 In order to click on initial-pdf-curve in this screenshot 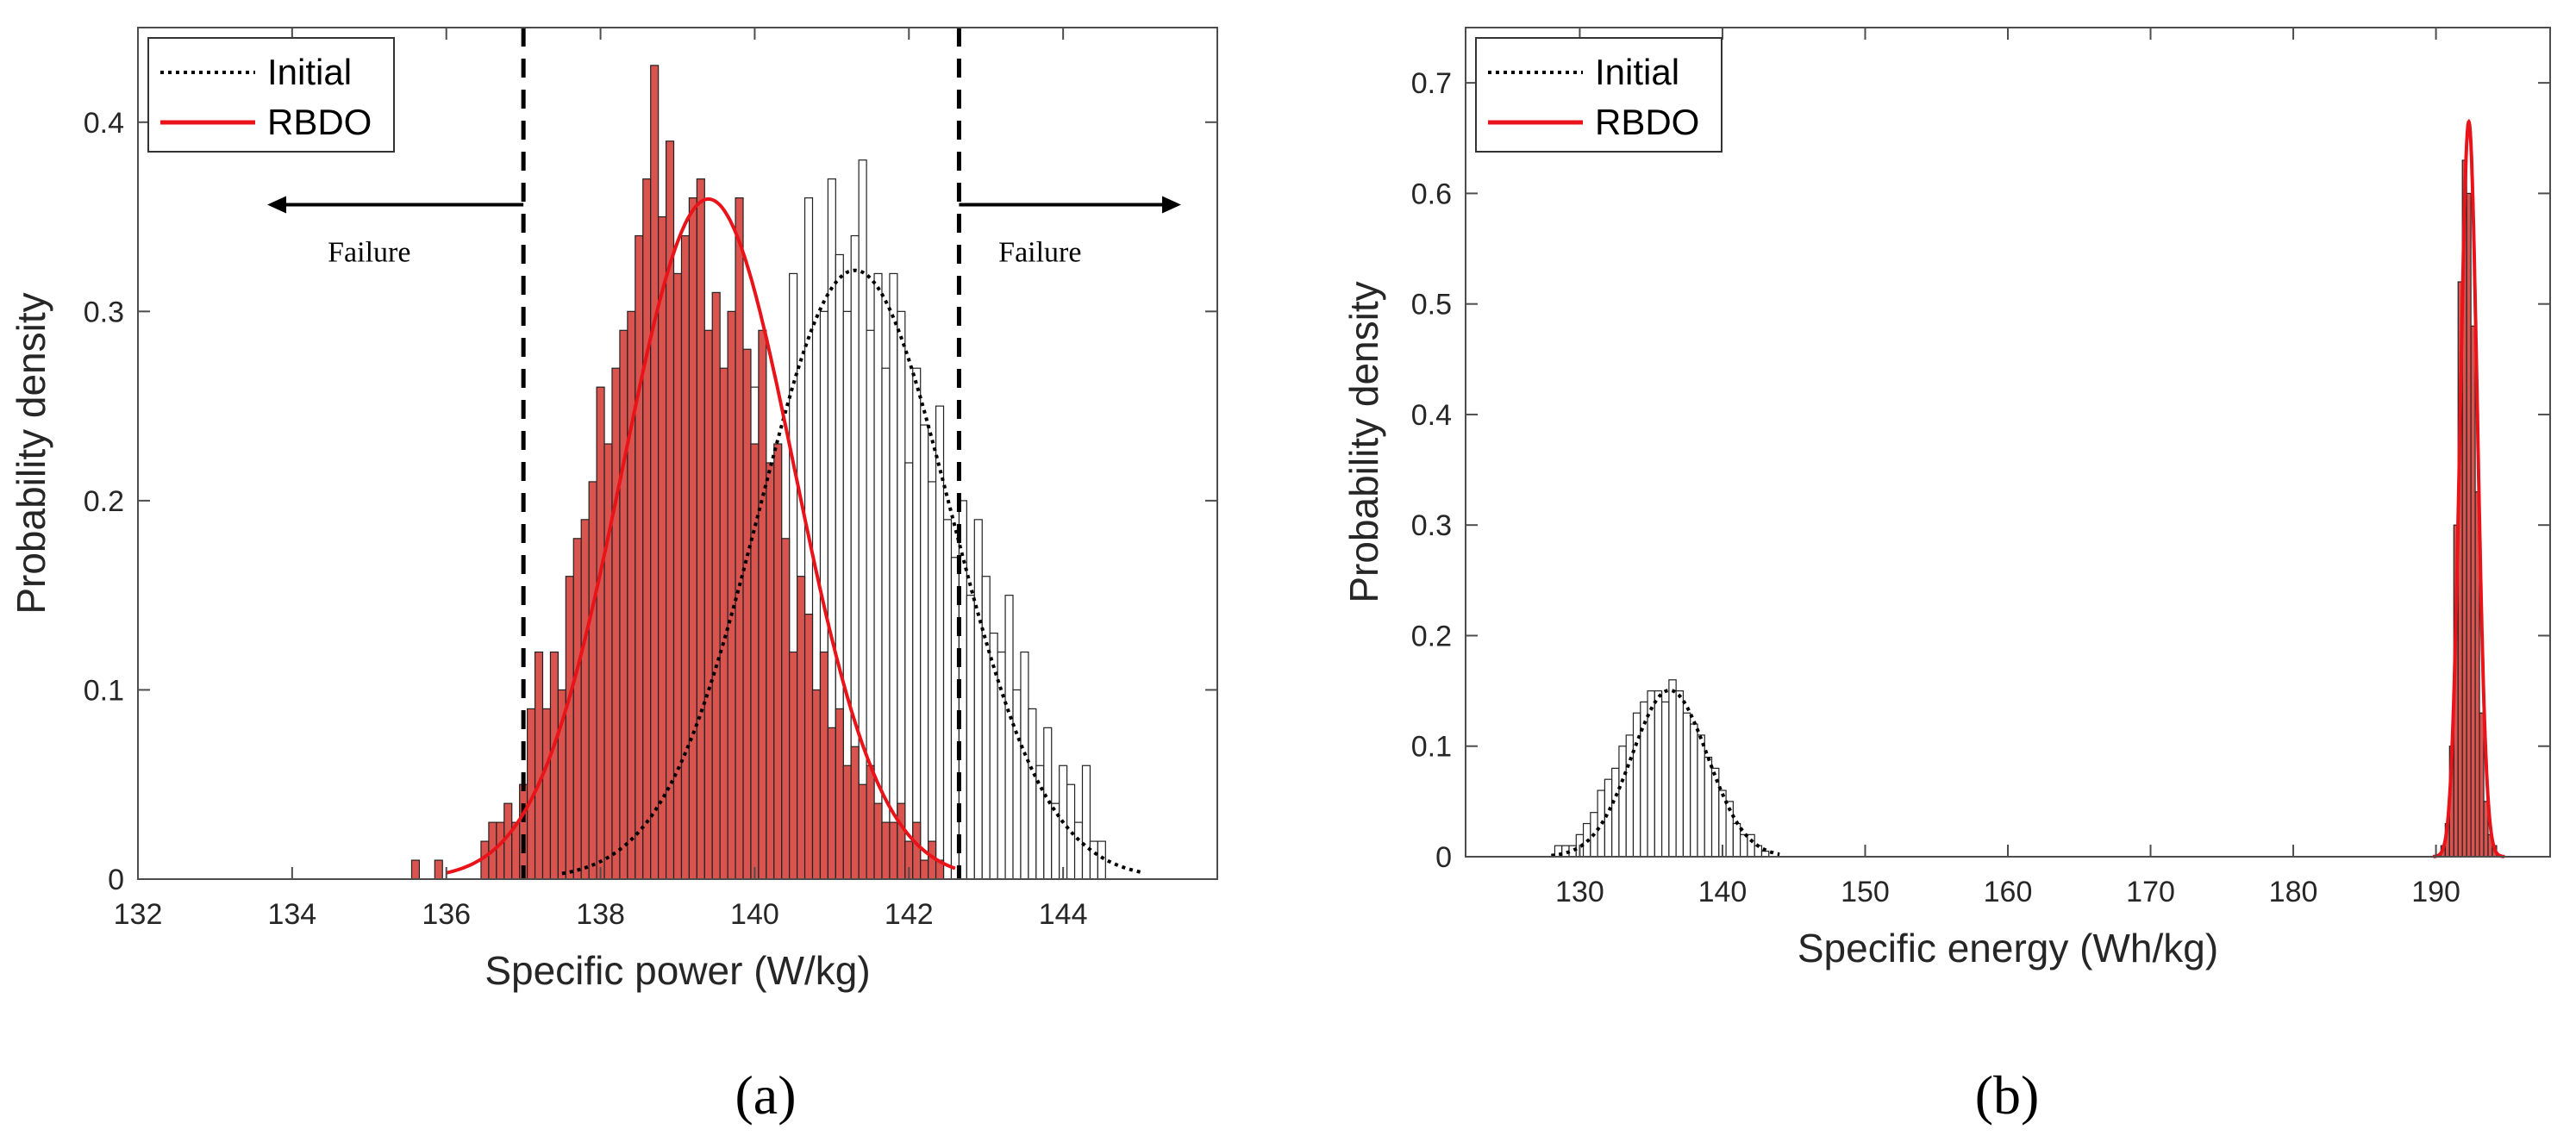, I will do `click(1666, 773)`.